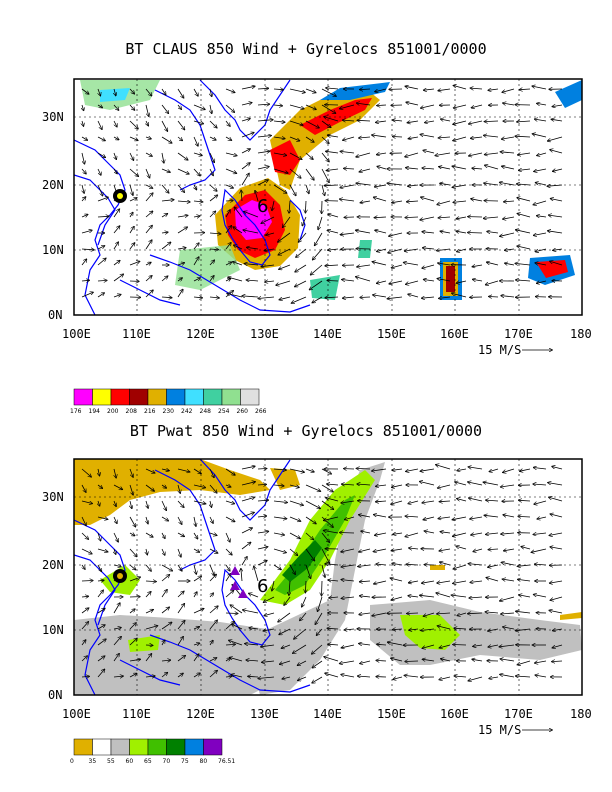  Describe the element at coordinates (391, 714) in the screenshot. I see `panel2-lon-label-150e: 150E` at that location.